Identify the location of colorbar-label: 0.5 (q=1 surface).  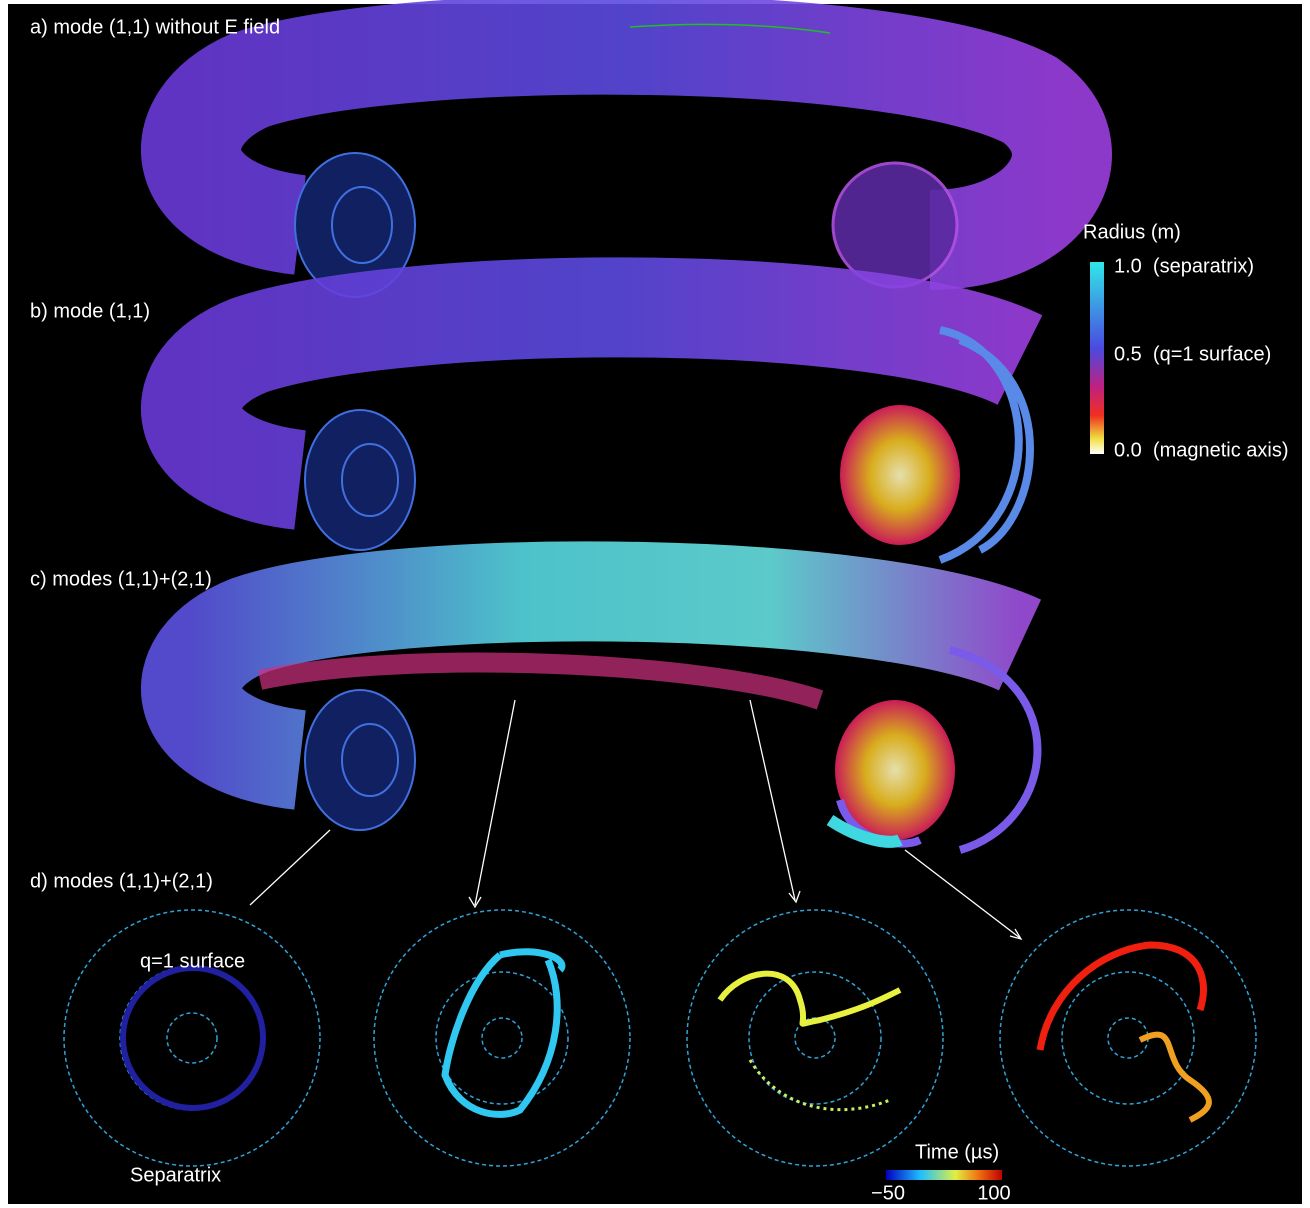
(1192, 354).